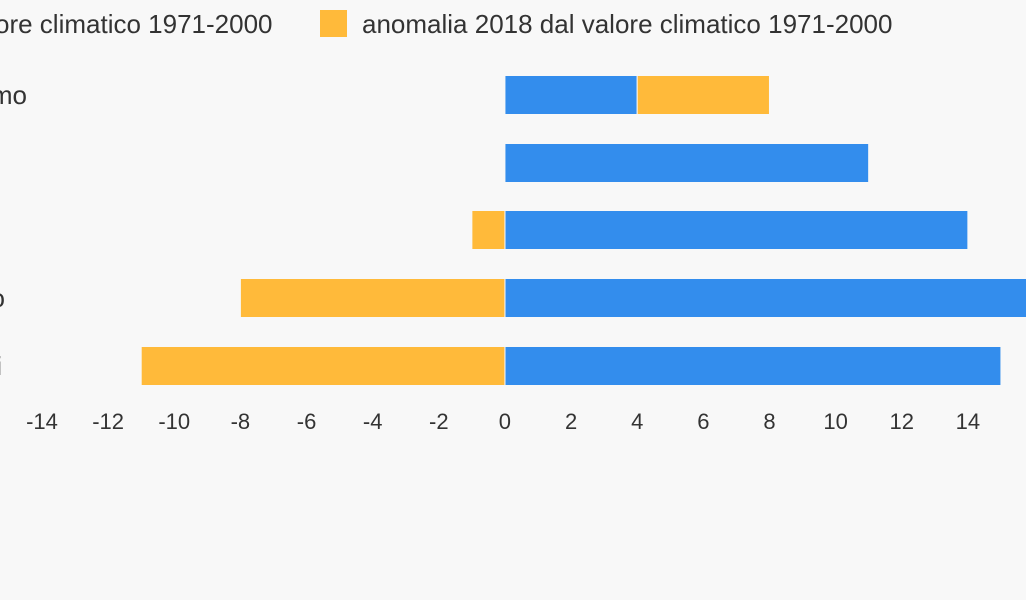 The height and width of the screenshot is (600, 1026). What do you see at coordinates (439, 421) in the screenshot?
I see `x-tick-label: -2` at bounding box center [439, 421].